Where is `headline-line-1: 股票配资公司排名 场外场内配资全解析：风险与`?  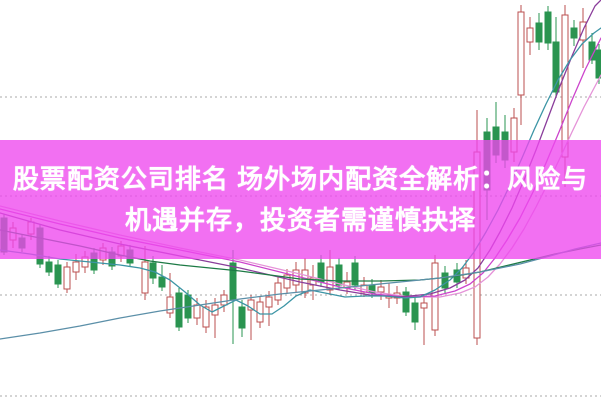 headline-line-1: 股票配资公司排名 场外场内配资全解析：风险与 is located at coordinates (300, 178).